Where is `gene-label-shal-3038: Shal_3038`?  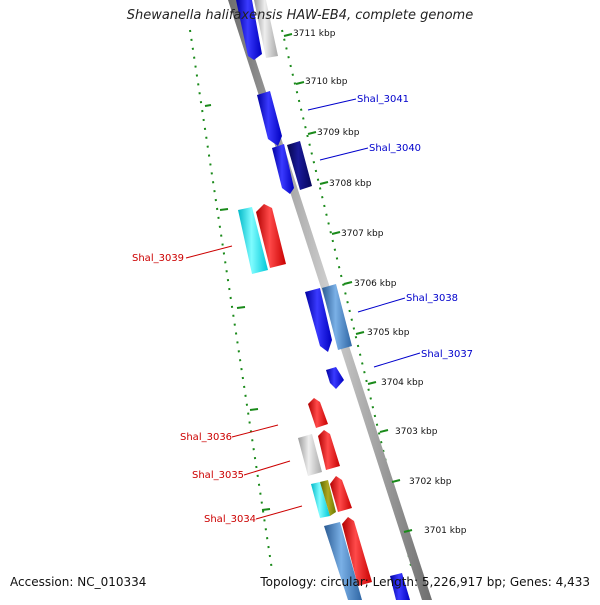
gene-label-shal-3038: Shal_3038 is located at coordinates (432, 298).